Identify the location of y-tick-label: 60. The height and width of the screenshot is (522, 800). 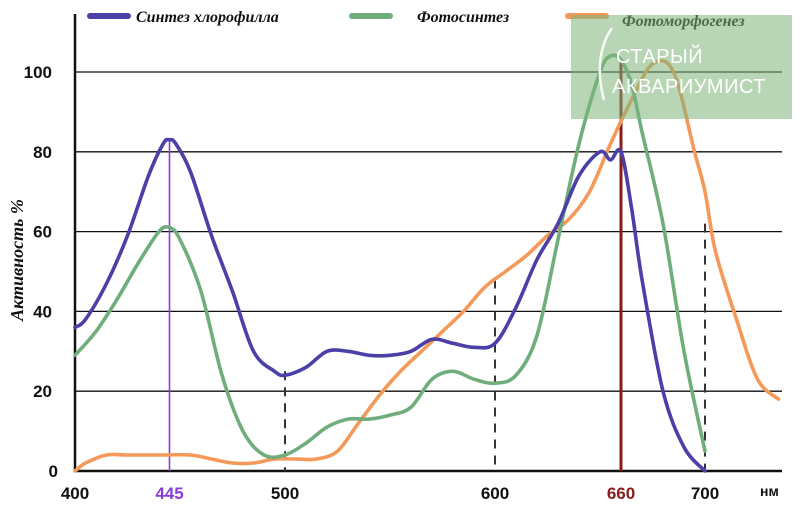
(42, 232).